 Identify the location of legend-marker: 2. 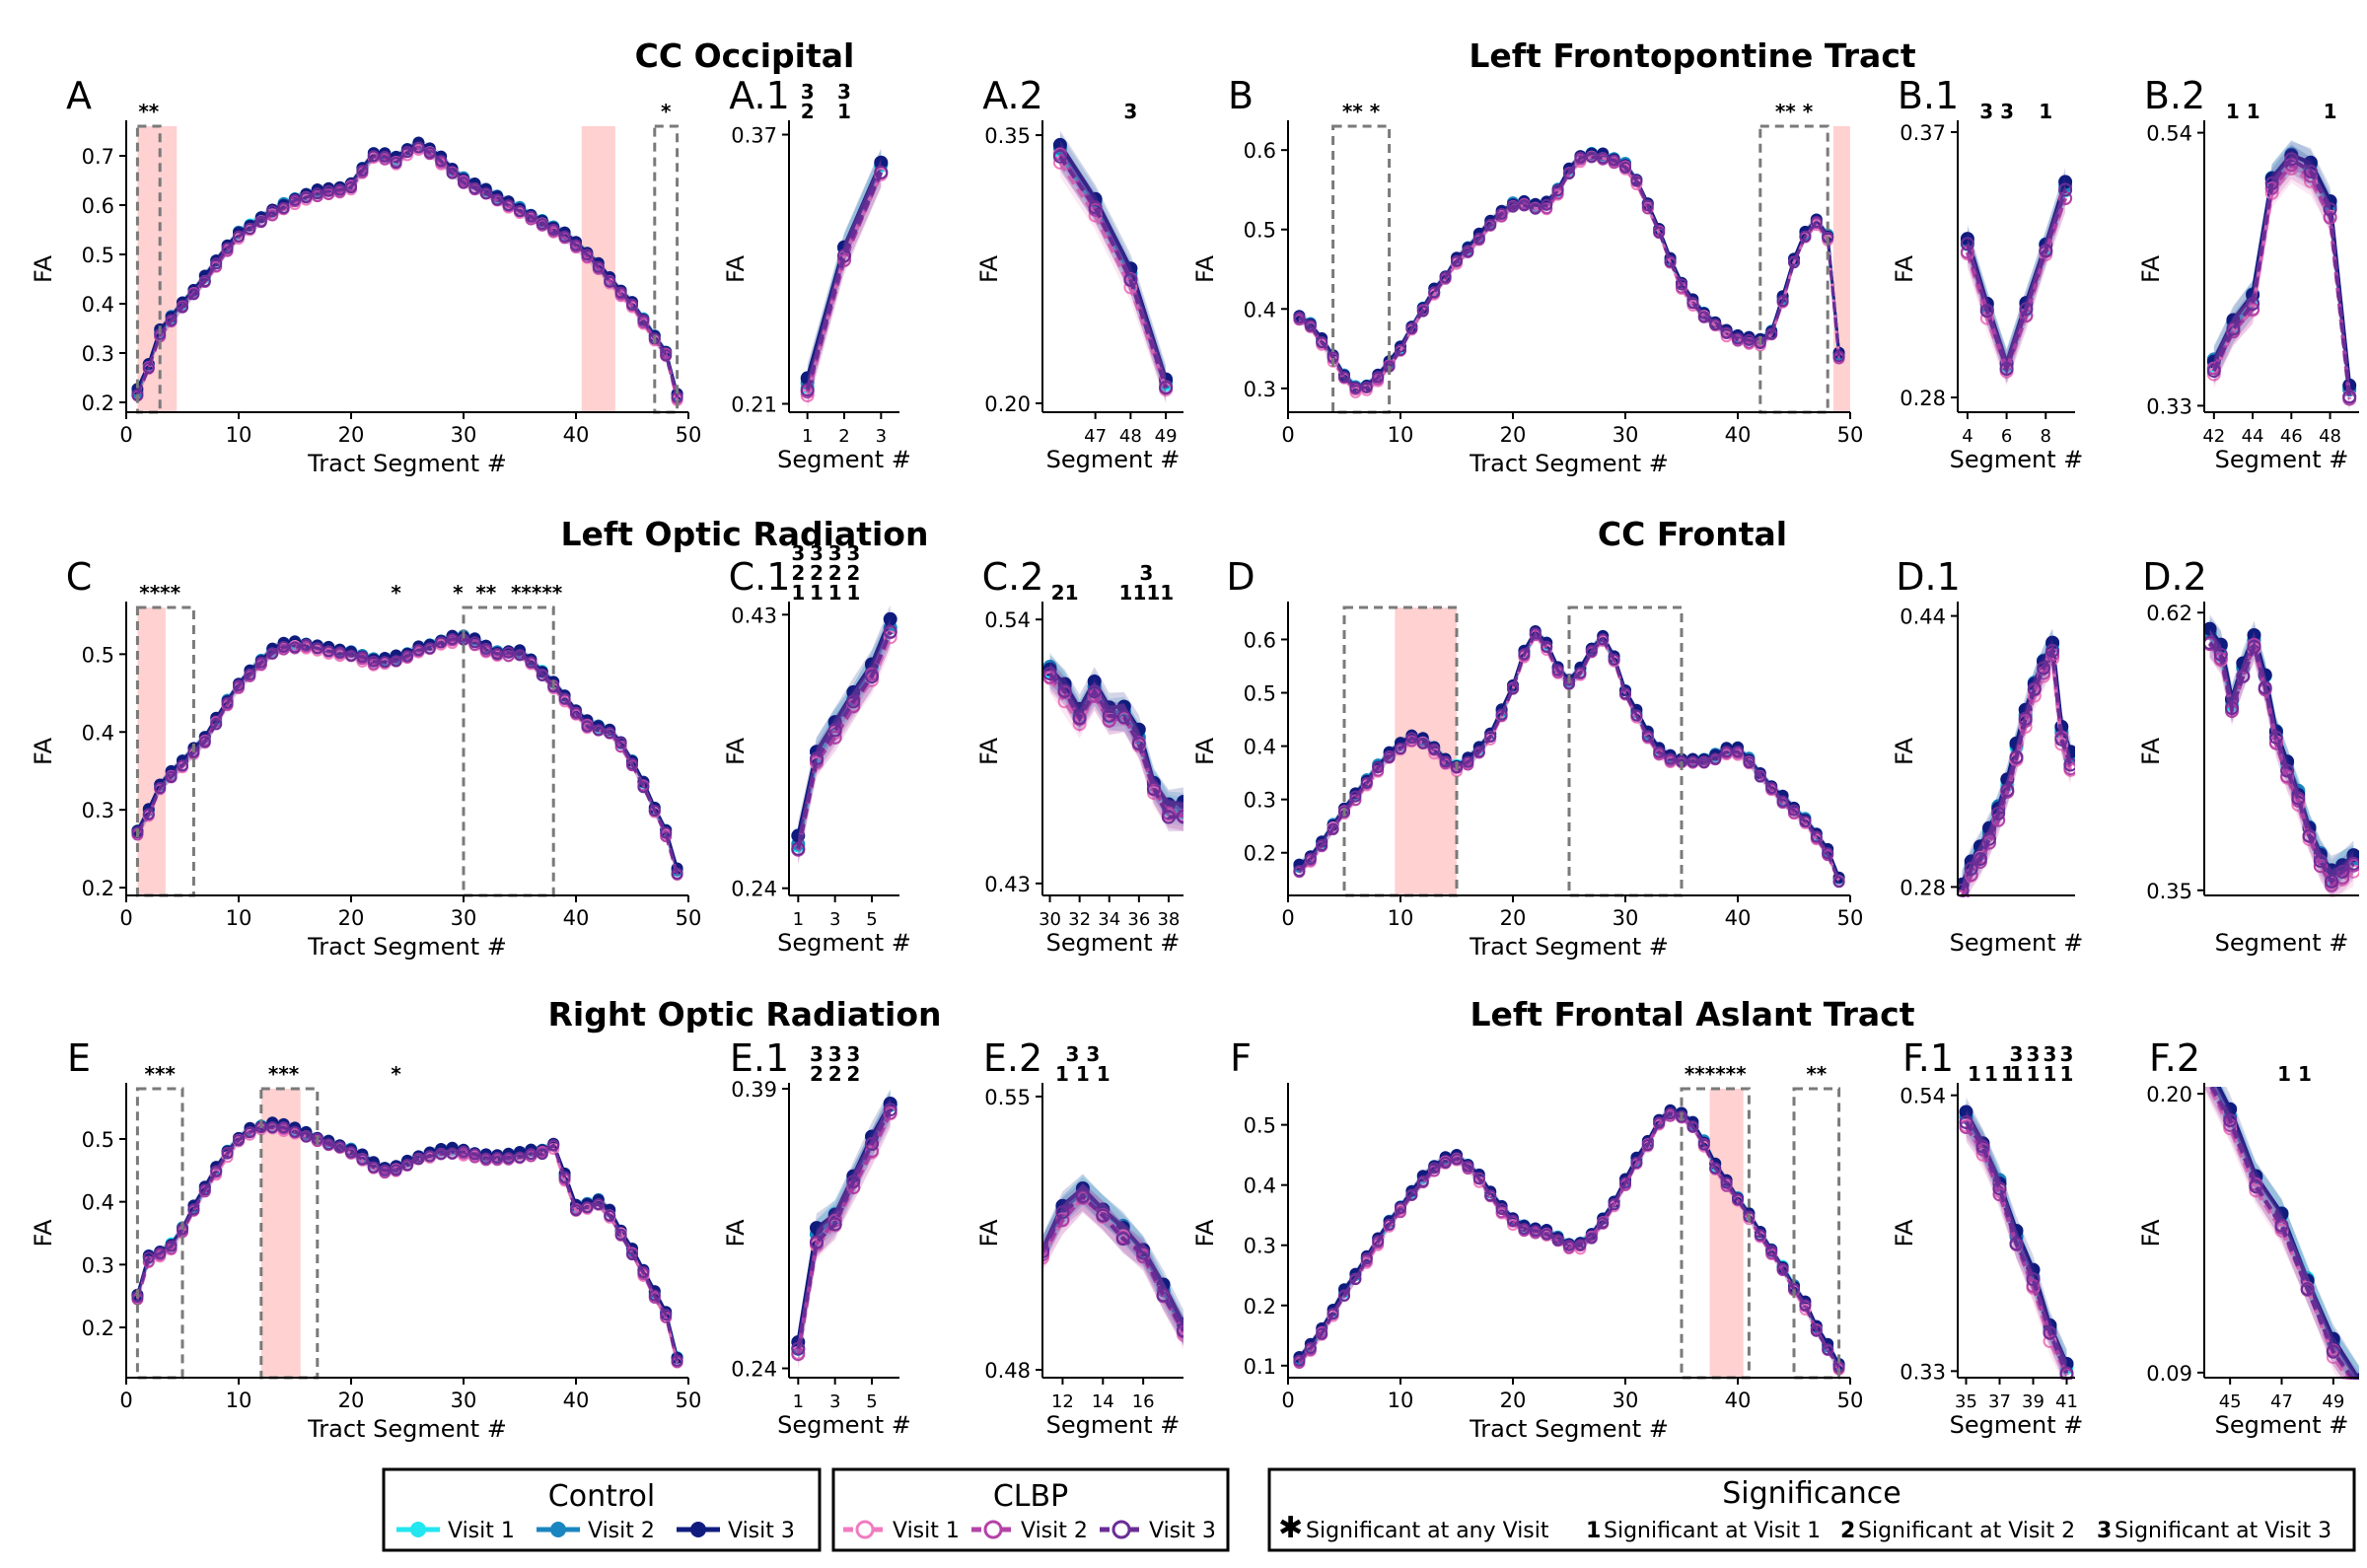
(1847, 1531).